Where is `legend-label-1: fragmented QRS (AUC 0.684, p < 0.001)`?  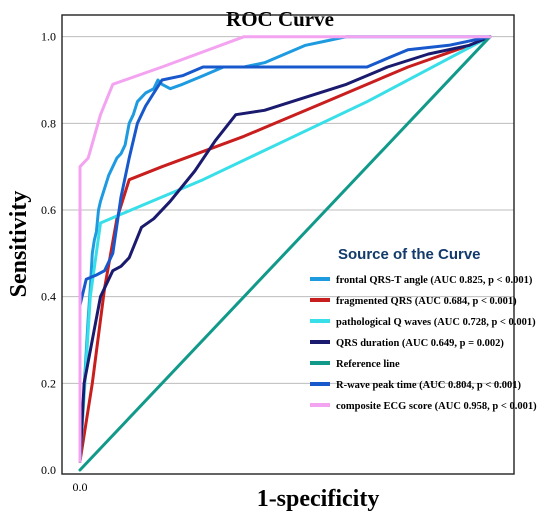
legend-label-1: fragmented QRS (AUC 0.684, p < 0.001) is located at coordinates (426, 301).